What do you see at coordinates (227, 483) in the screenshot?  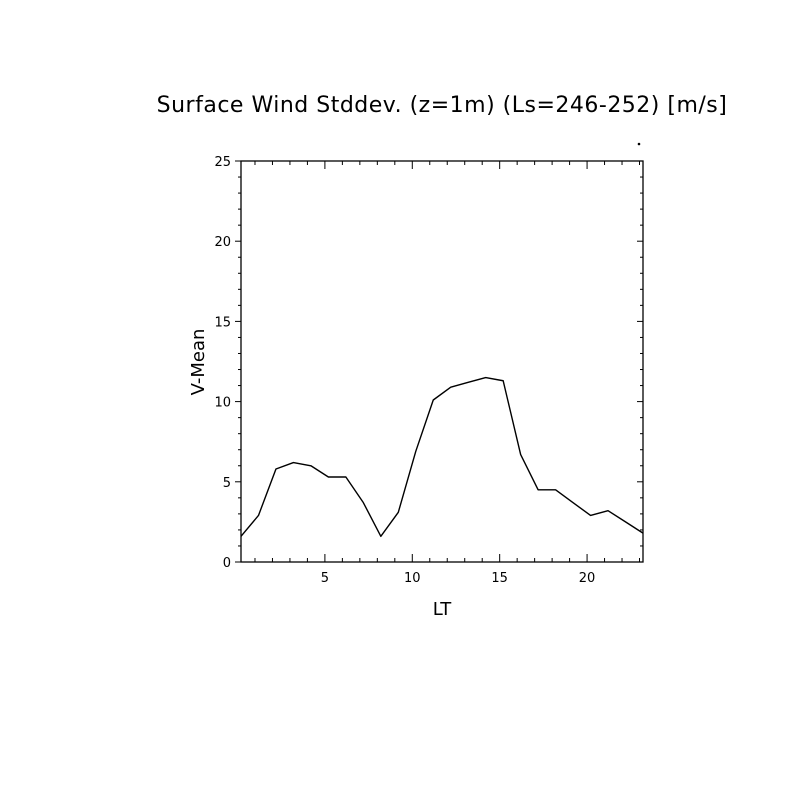 I see `y-tick-label: 5` at bounding box center [227, 483].